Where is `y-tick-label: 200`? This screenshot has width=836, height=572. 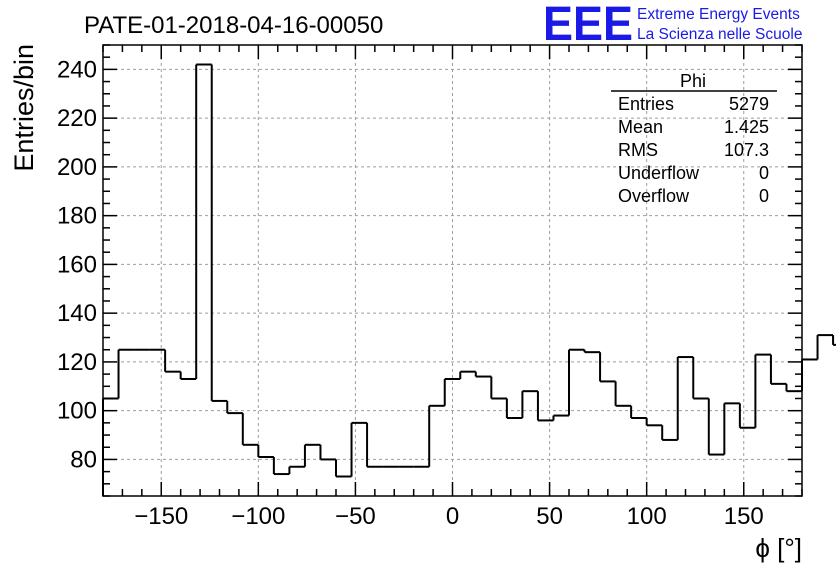 y-tick-label: 200 is located at coordinates (77, 167).